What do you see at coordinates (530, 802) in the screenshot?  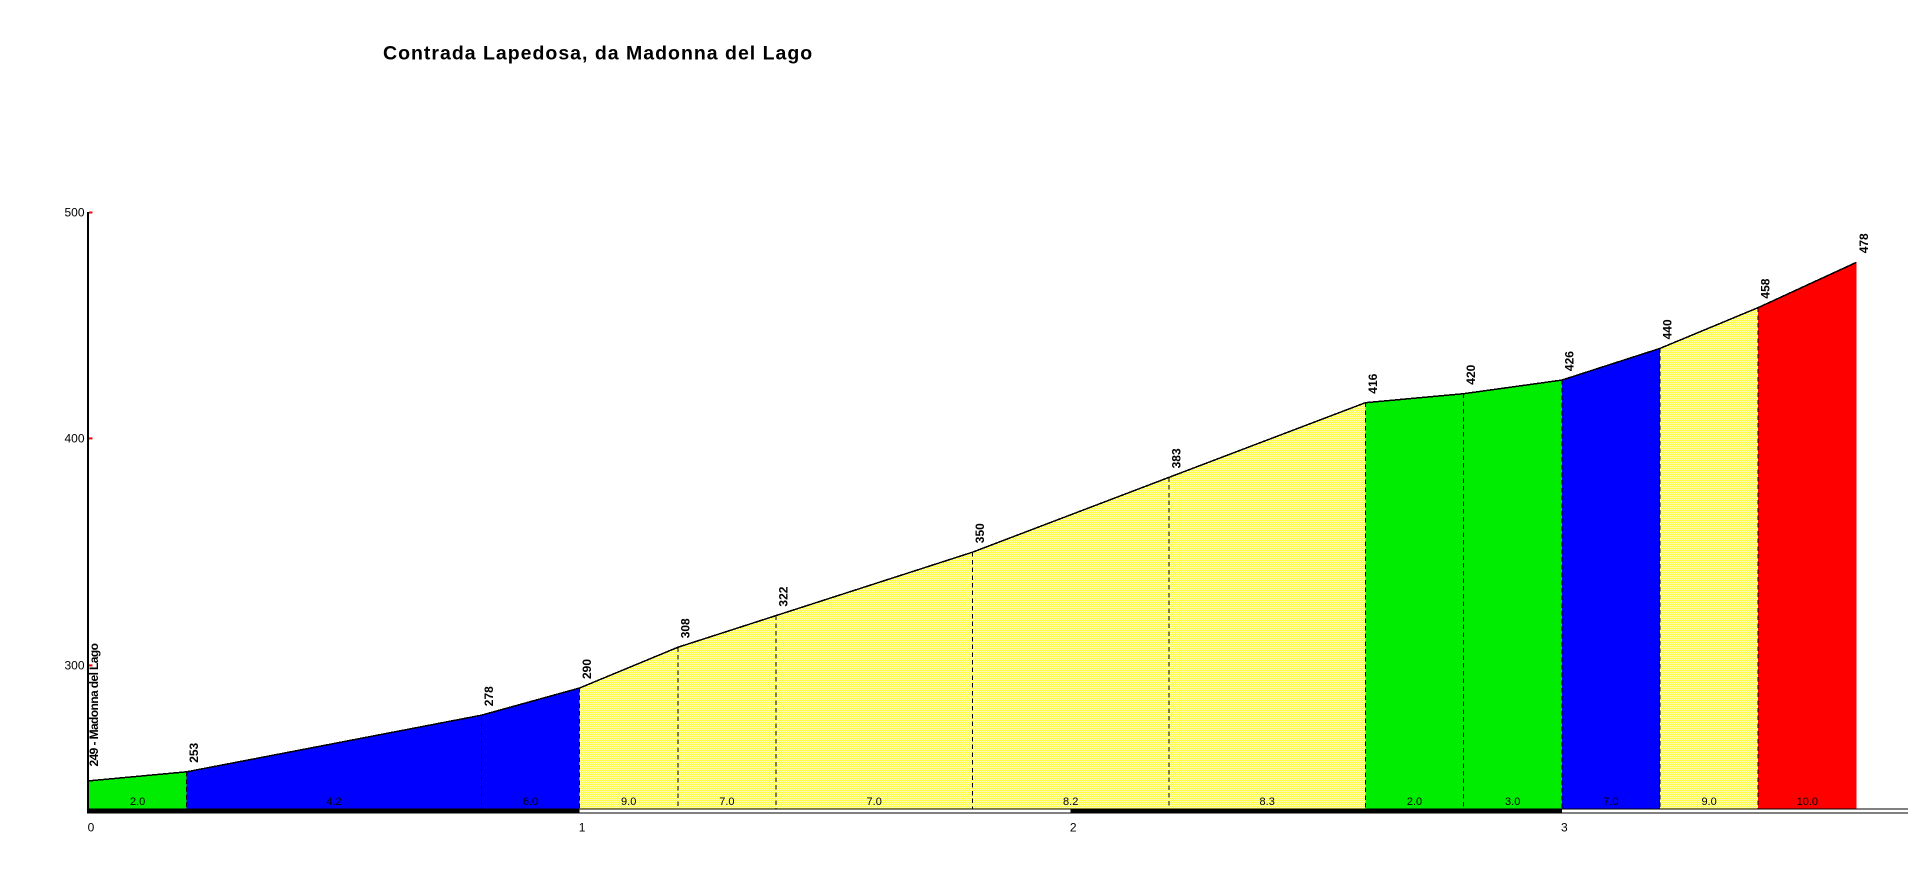 I see `svg-text: 6.0` at bounding box center [530, 802].